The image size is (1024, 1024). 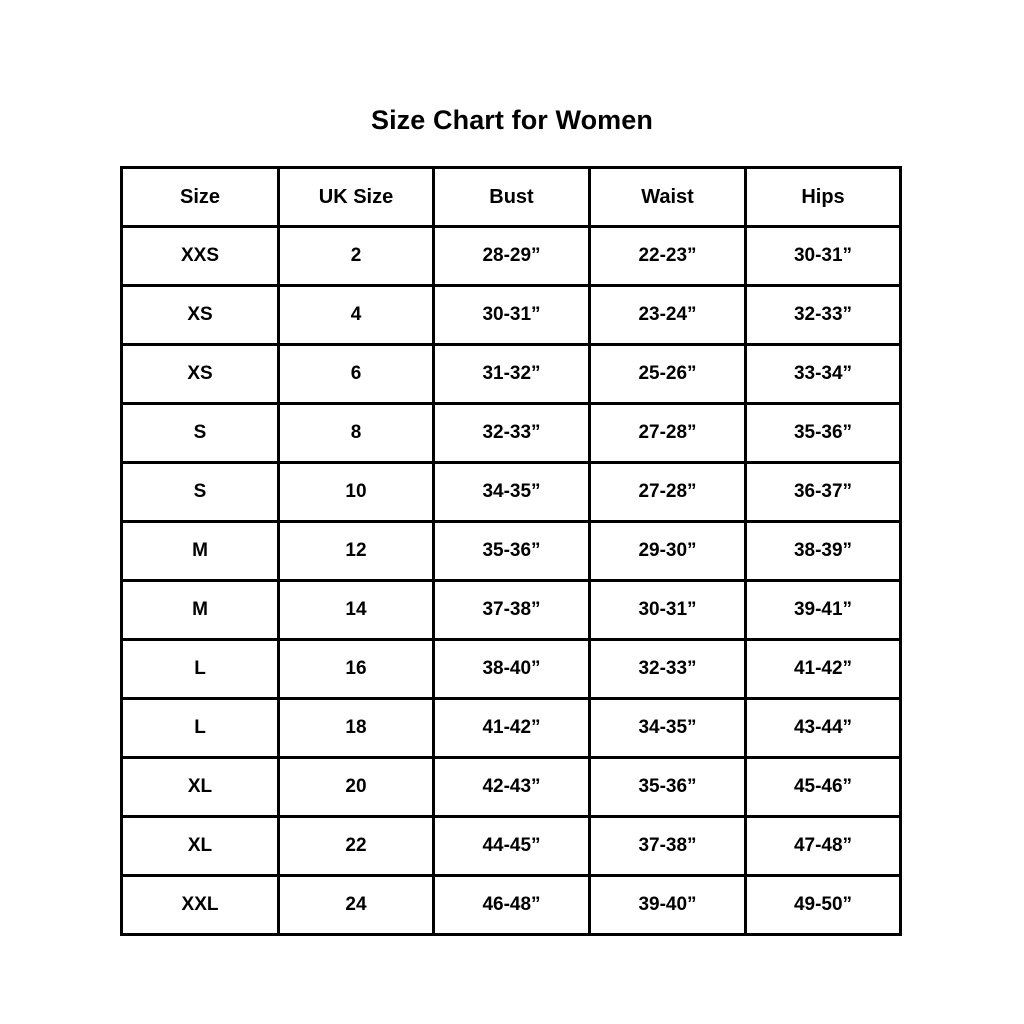 What do you see at coordinates (200, 905) in the screenshot?
I see `cell-size: XXL` at bounding box center [200, 905].